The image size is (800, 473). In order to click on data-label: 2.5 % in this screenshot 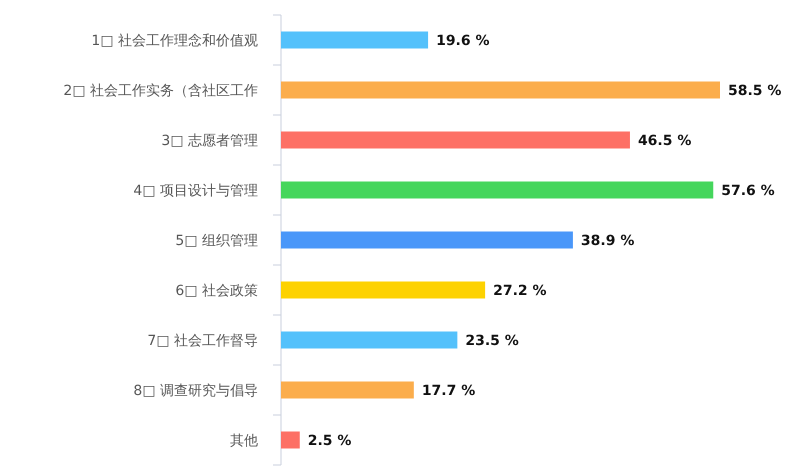, I will do `click(330, 441)`.